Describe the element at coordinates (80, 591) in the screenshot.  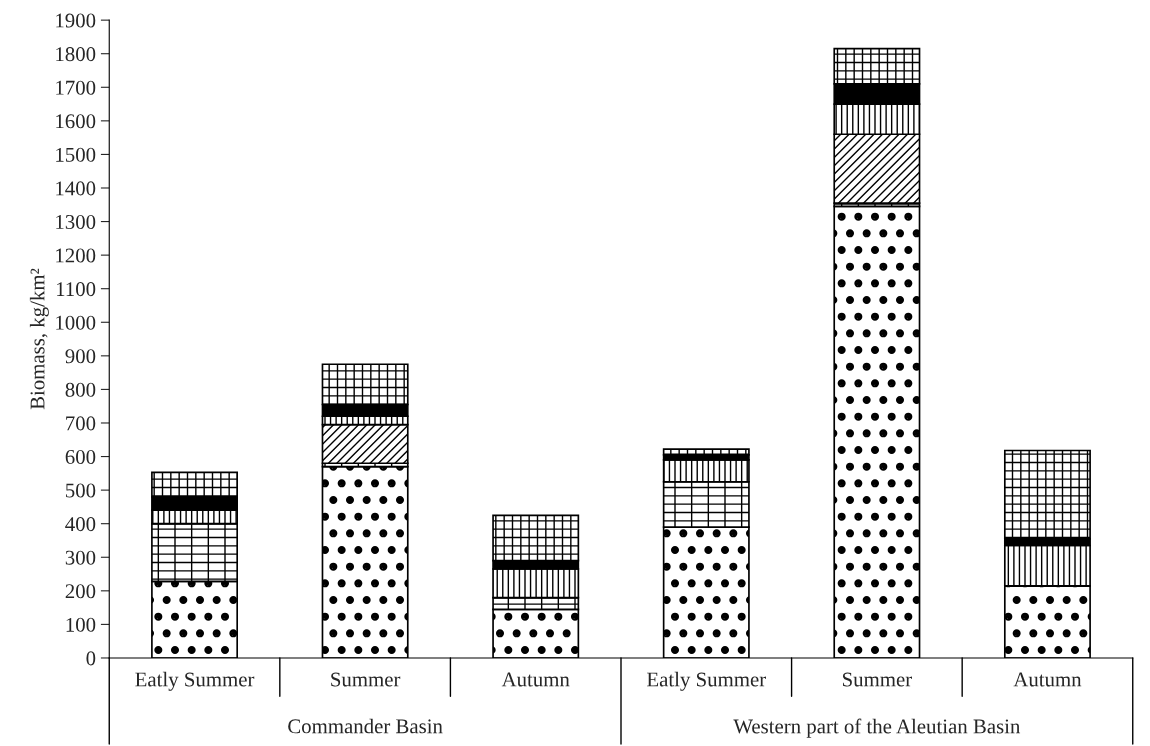
I see `y-tick-label: 200` at that location.